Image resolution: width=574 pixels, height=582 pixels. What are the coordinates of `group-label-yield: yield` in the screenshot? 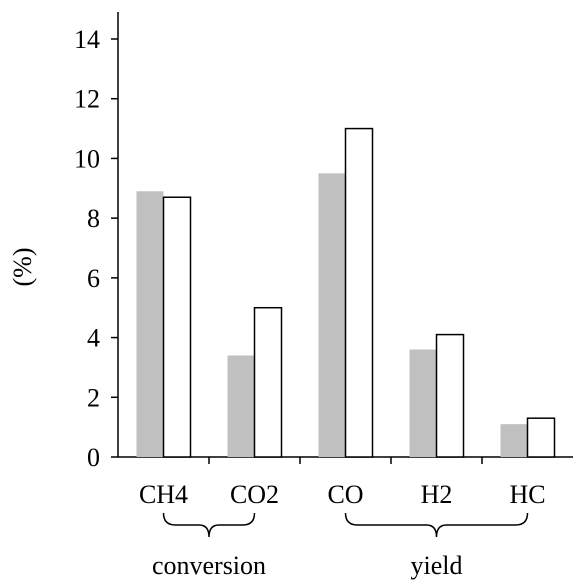 It's located at (437, 565).